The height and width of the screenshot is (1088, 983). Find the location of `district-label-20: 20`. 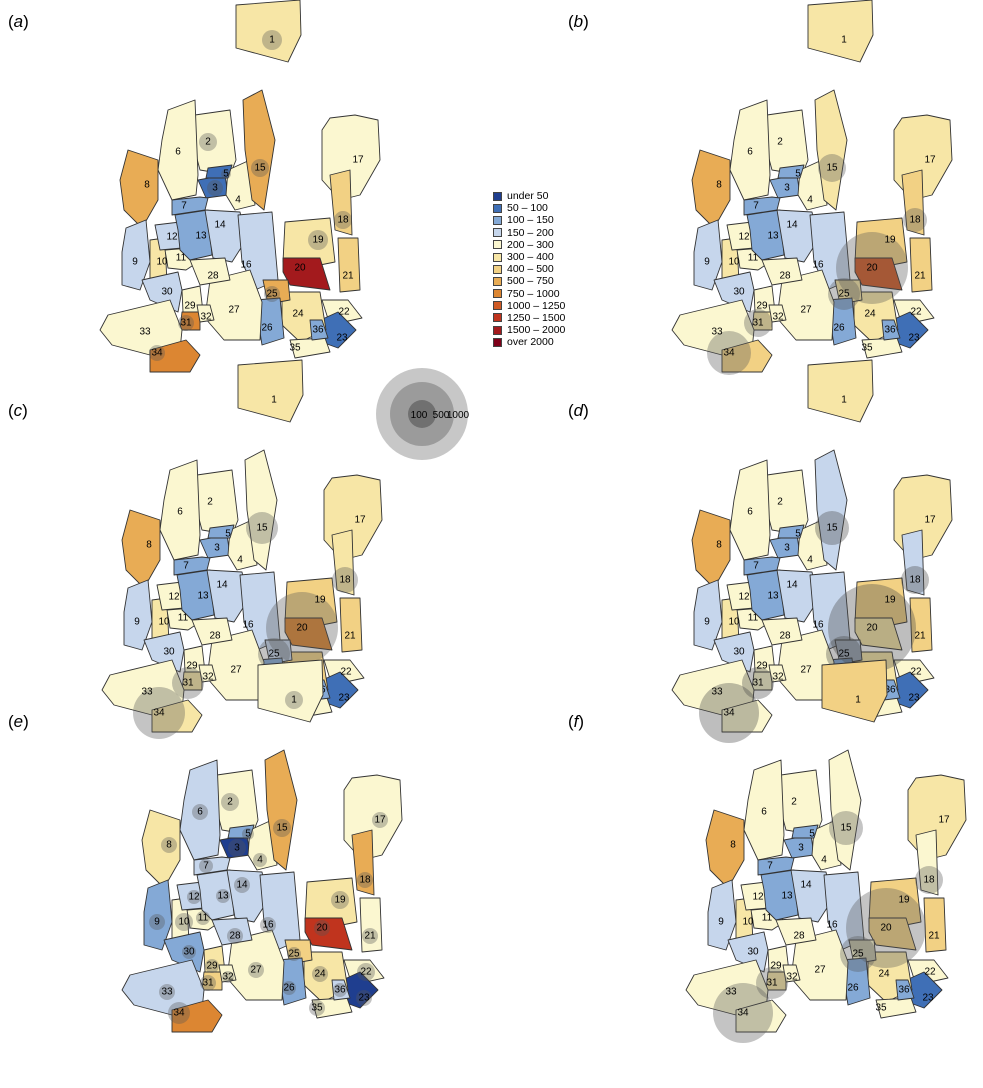

district-label-20: 20 is located at coordinates (872, 628).